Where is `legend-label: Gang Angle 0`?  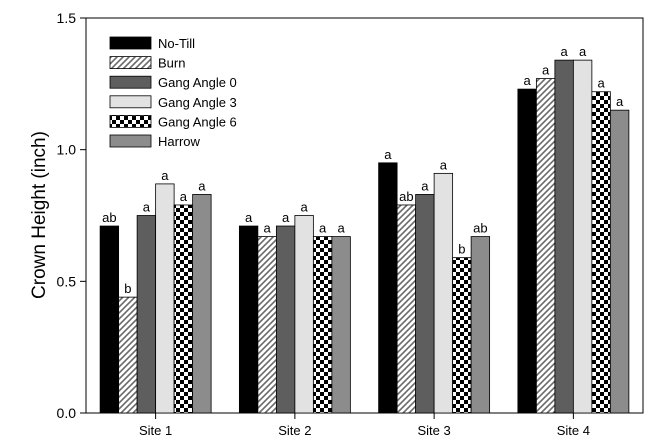
legend-label: Gang Angle 0 is located at coordinates (197, 82).